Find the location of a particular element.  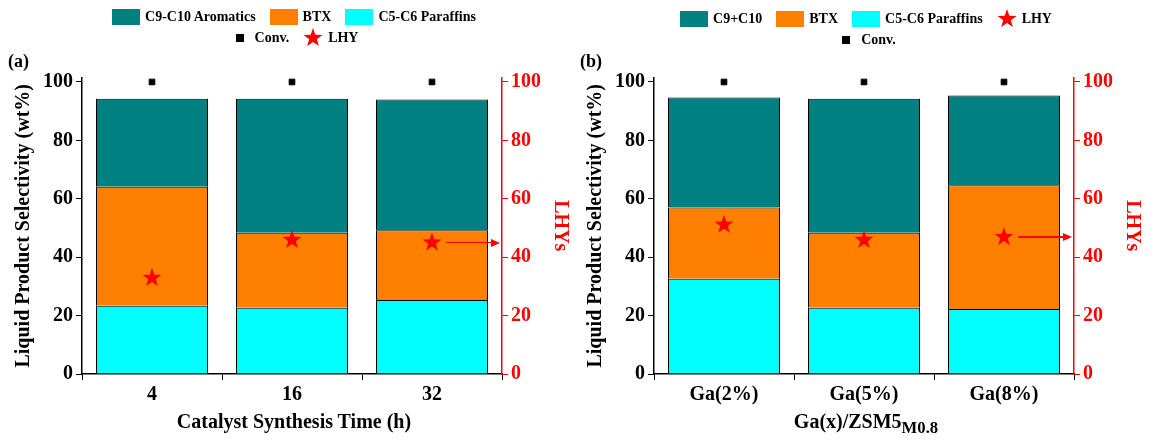

x-tick-label: 16 is located at coordinates (292, 393).